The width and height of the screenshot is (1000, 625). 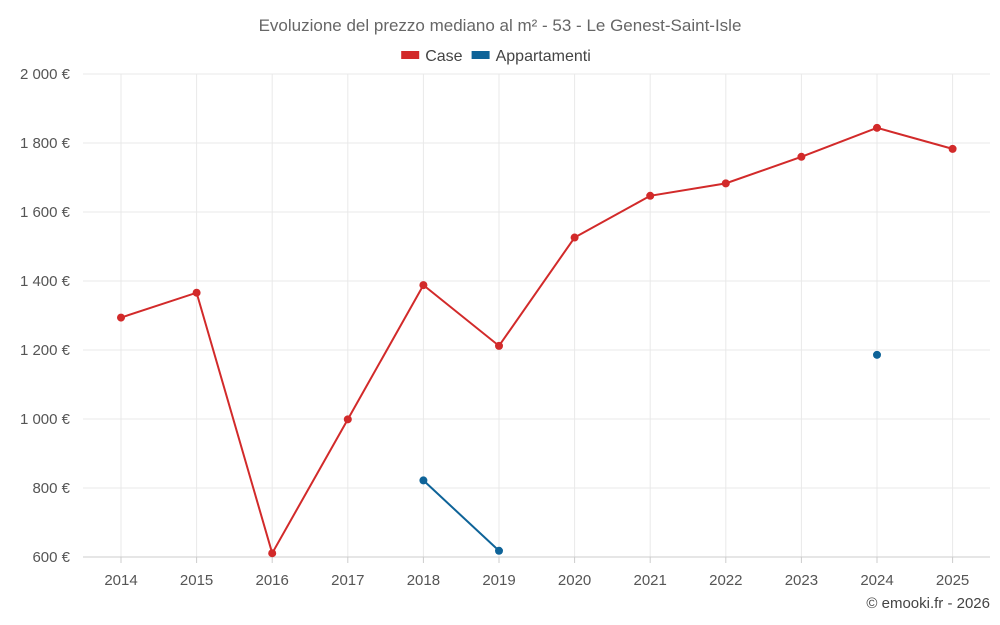 I want to click on y-tick-label: 1 000 €, so click(x=45, y=419).